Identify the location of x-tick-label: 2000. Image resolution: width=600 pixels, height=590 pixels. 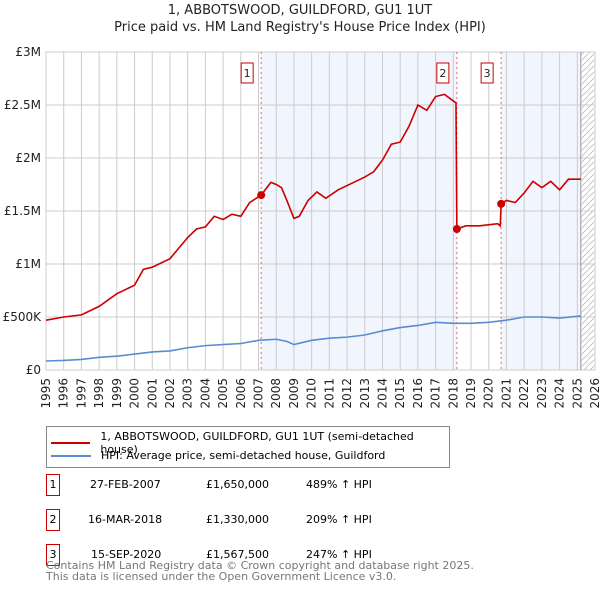
(135, 393).